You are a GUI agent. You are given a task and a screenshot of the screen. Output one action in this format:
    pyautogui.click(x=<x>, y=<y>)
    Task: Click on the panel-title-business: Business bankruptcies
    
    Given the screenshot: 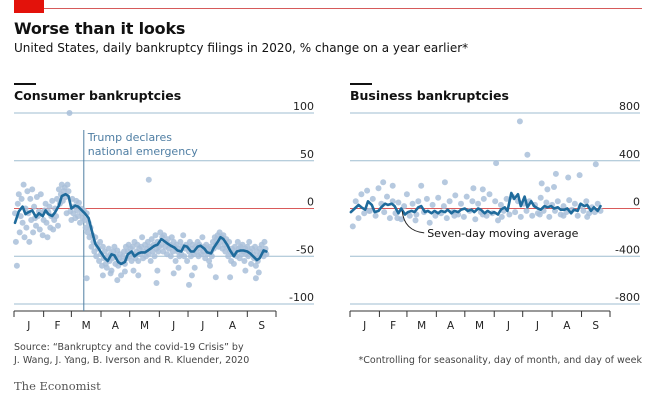 What is the action you would take?
    pyautogui.click(x=429, y=95)
    